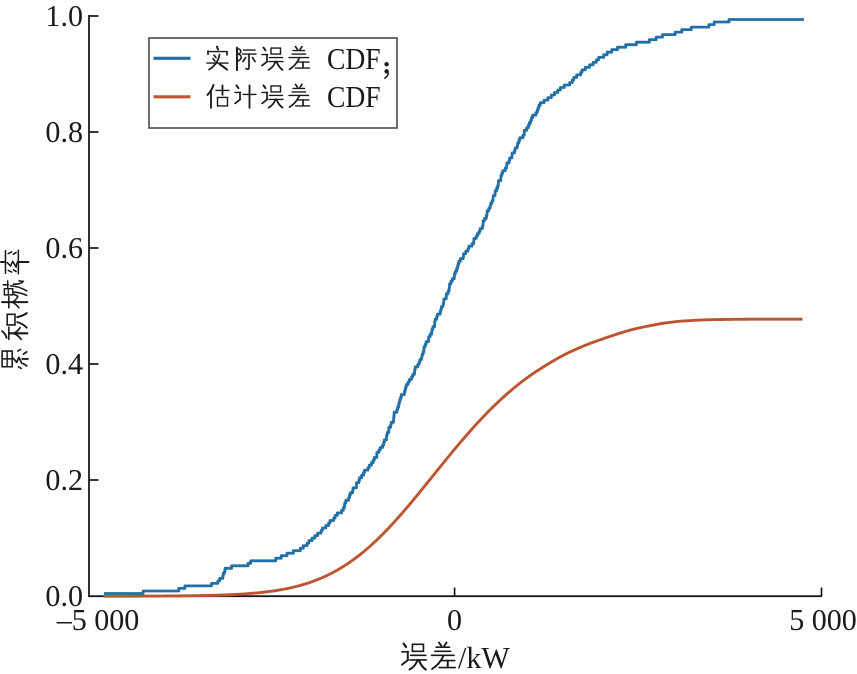  I want to click on svg-text: 0.4, so click(64, 364).